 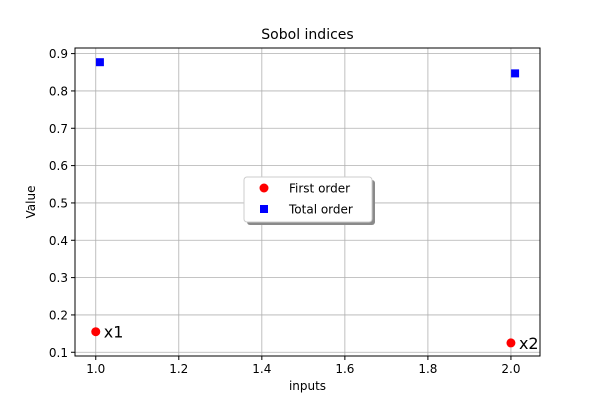 I want to click on x-tick-label: 2.0, so click(x=510, y=369).